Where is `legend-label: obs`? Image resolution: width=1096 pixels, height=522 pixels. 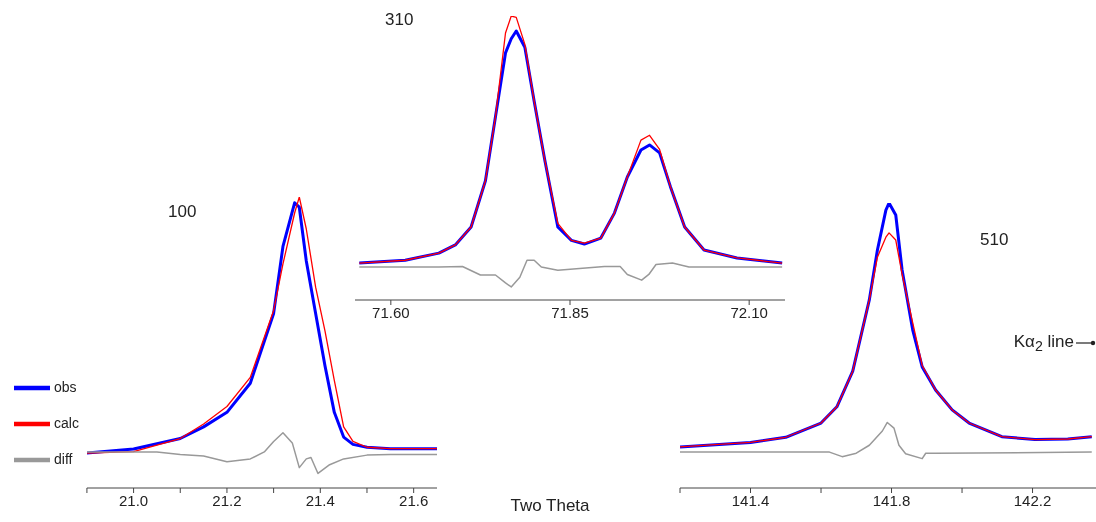 legend-label: obs is located at coordinates (65, 386).